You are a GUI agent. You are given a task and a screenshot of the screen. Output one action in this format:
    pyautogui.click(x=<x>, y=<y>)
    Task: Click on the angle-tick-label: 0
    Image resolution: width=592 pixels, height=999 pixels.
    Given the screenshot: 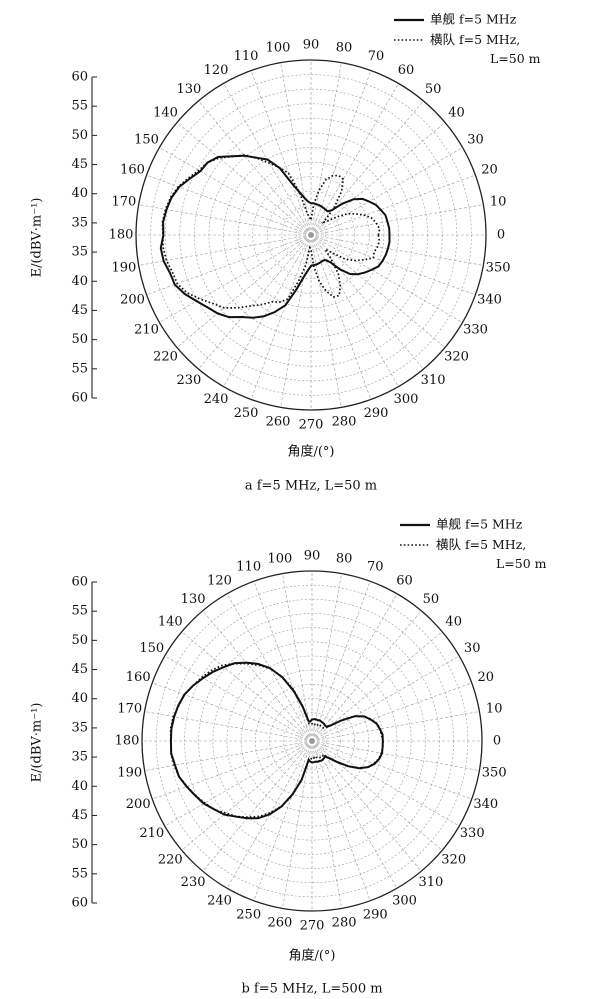 What is the action you would take?
    pyautogui.click(x=497, y=741)
    